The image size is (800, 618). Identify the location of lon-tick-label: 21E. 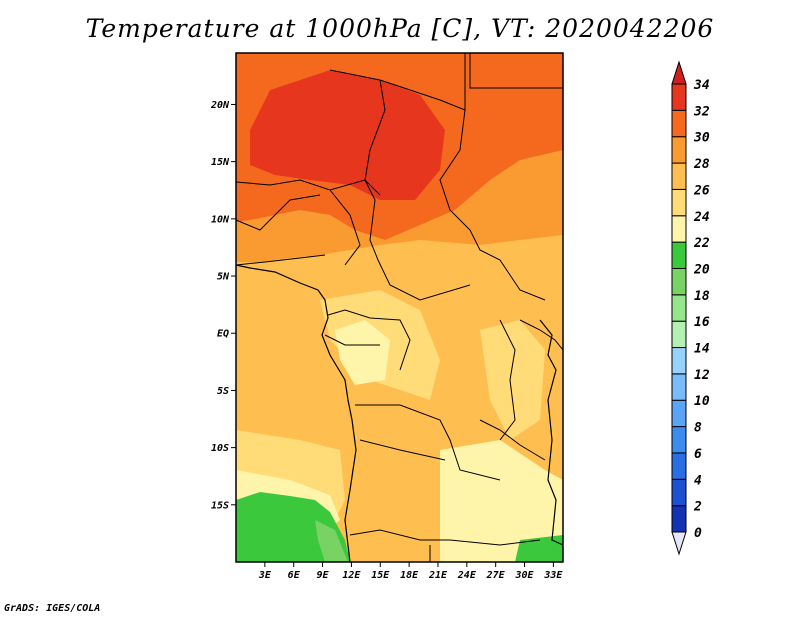
(438, 575).